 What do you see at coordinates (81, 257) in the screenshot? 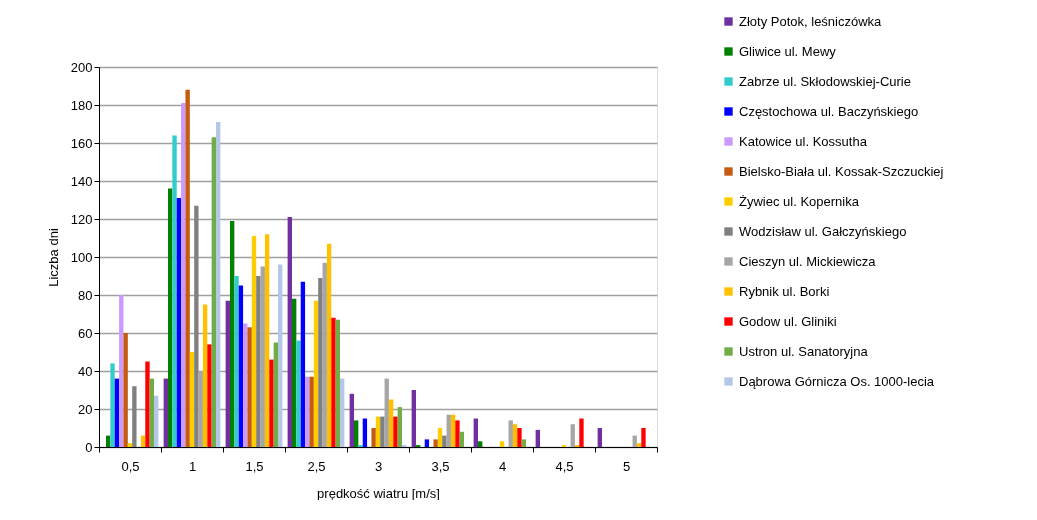
I see `y-tick-label: 100` at bounding box center [81, 257].